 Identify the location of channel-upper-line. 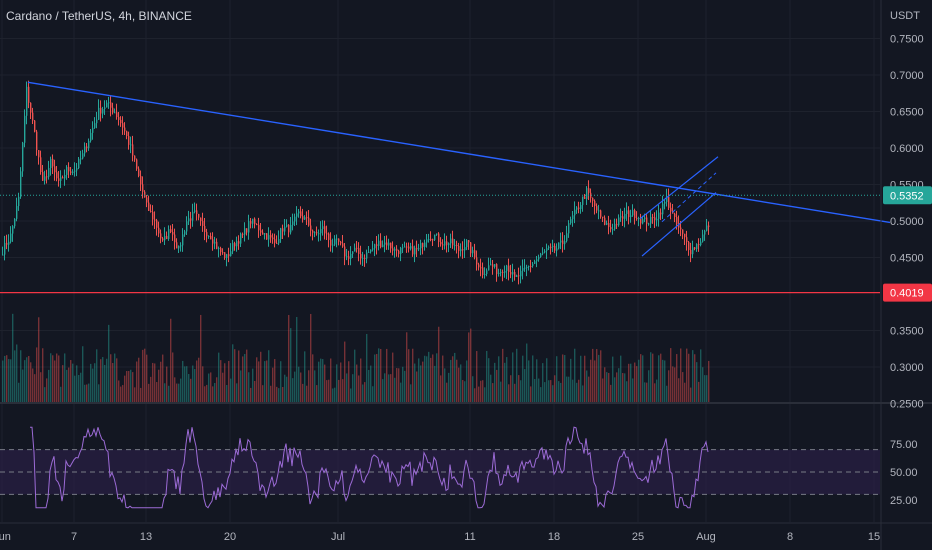
(679, 188).